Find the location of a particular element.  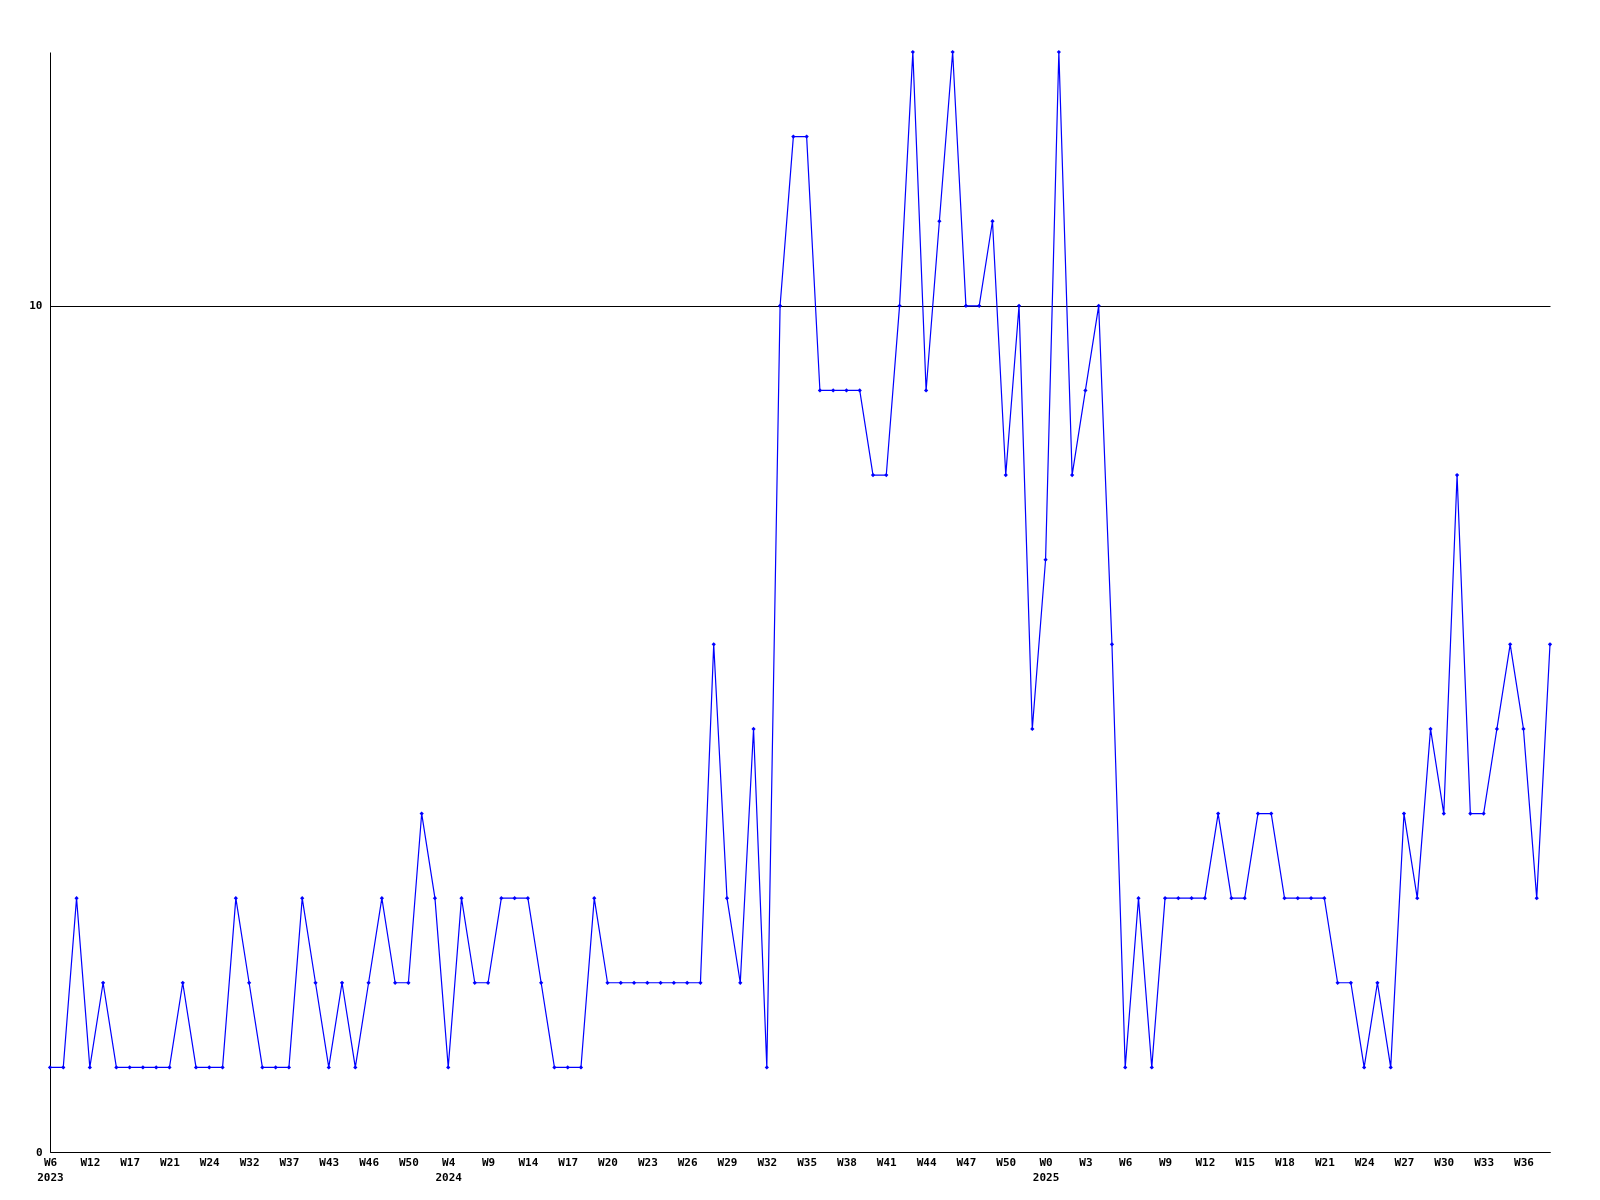

x-tick-label: W26 is located at coordinates (687, 1162).